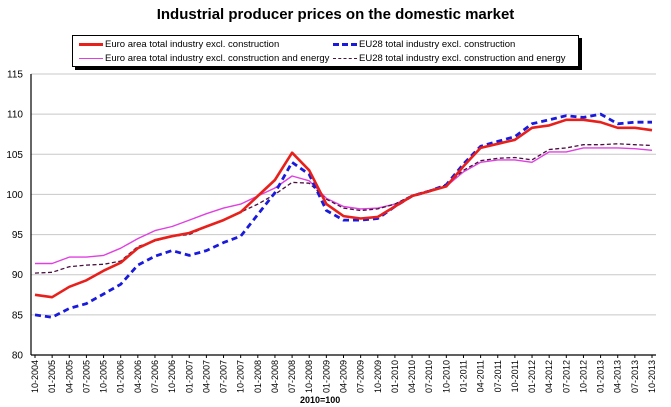  What do you see at coordinates (91, 44) in the screenshot?
I see `legend-swatch-solid-red` at bounding box center [91, 44].